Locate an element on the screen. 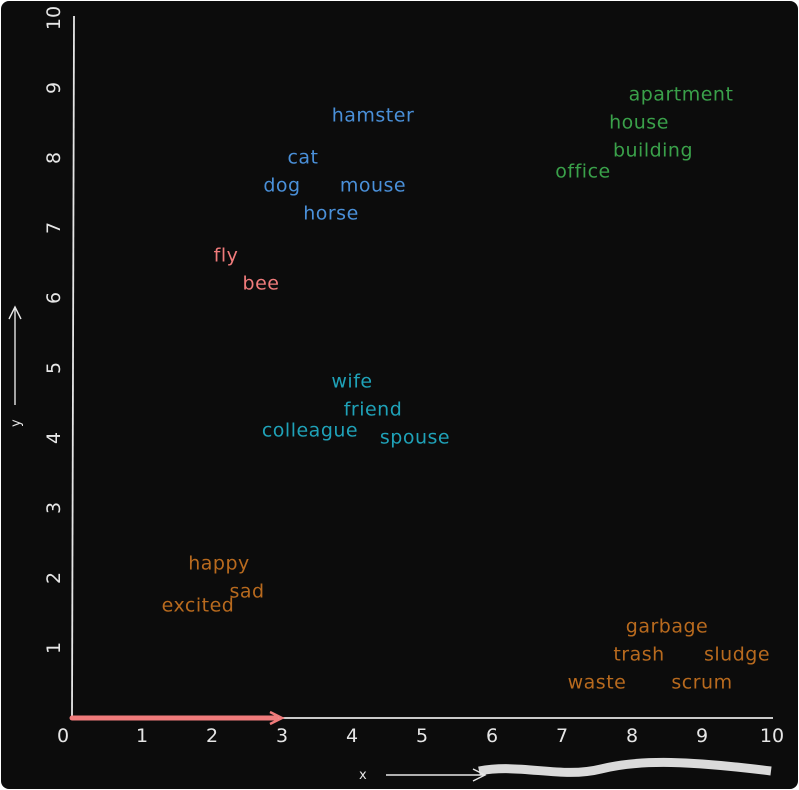 The image size is (799, 790). y-axis-arrow-head is located at coordinates (15, 312).